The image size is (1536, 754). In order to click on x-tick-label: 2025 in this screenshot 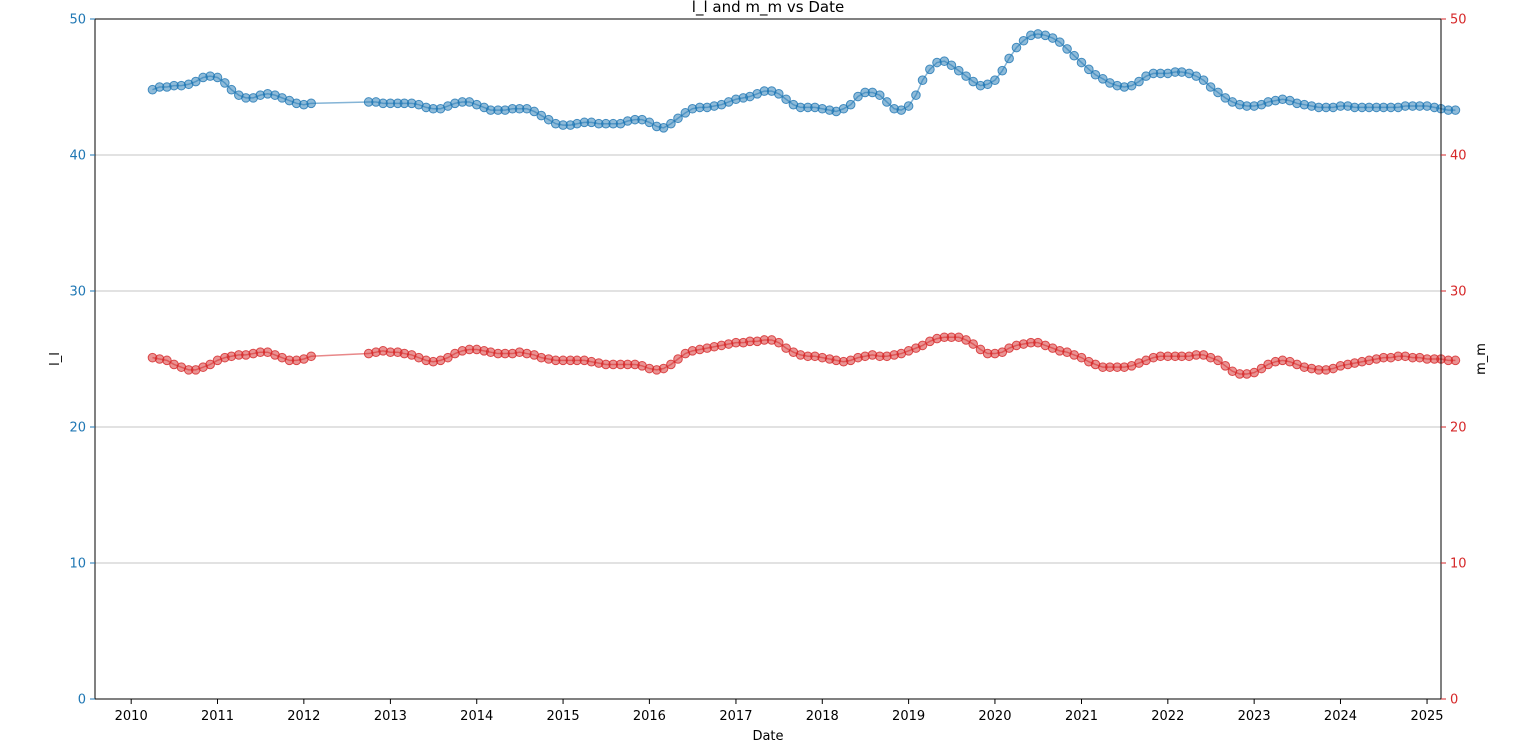, I will do `click(1426, 716)`.